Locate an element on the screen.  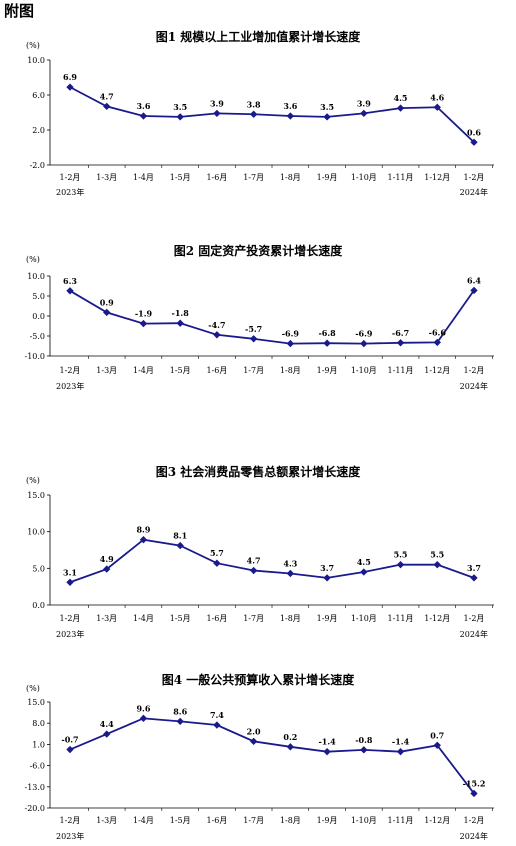
chart-title: 图4 一般公共预算收入累计增长速度 is located at coordinates (259, 679).